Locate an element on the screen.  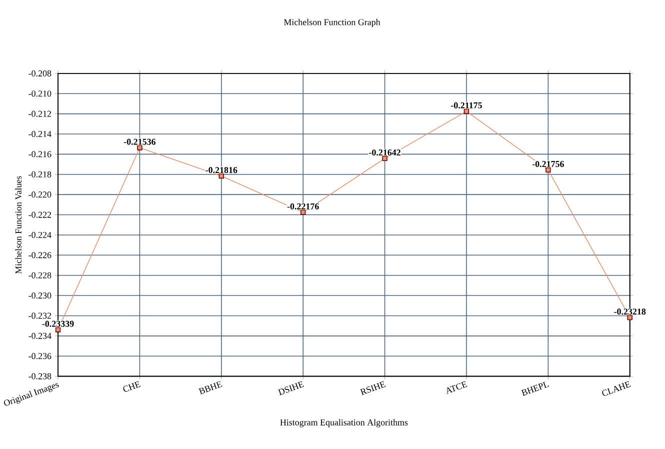
x-tick-label: CHE is located at coordinates (132, 386).